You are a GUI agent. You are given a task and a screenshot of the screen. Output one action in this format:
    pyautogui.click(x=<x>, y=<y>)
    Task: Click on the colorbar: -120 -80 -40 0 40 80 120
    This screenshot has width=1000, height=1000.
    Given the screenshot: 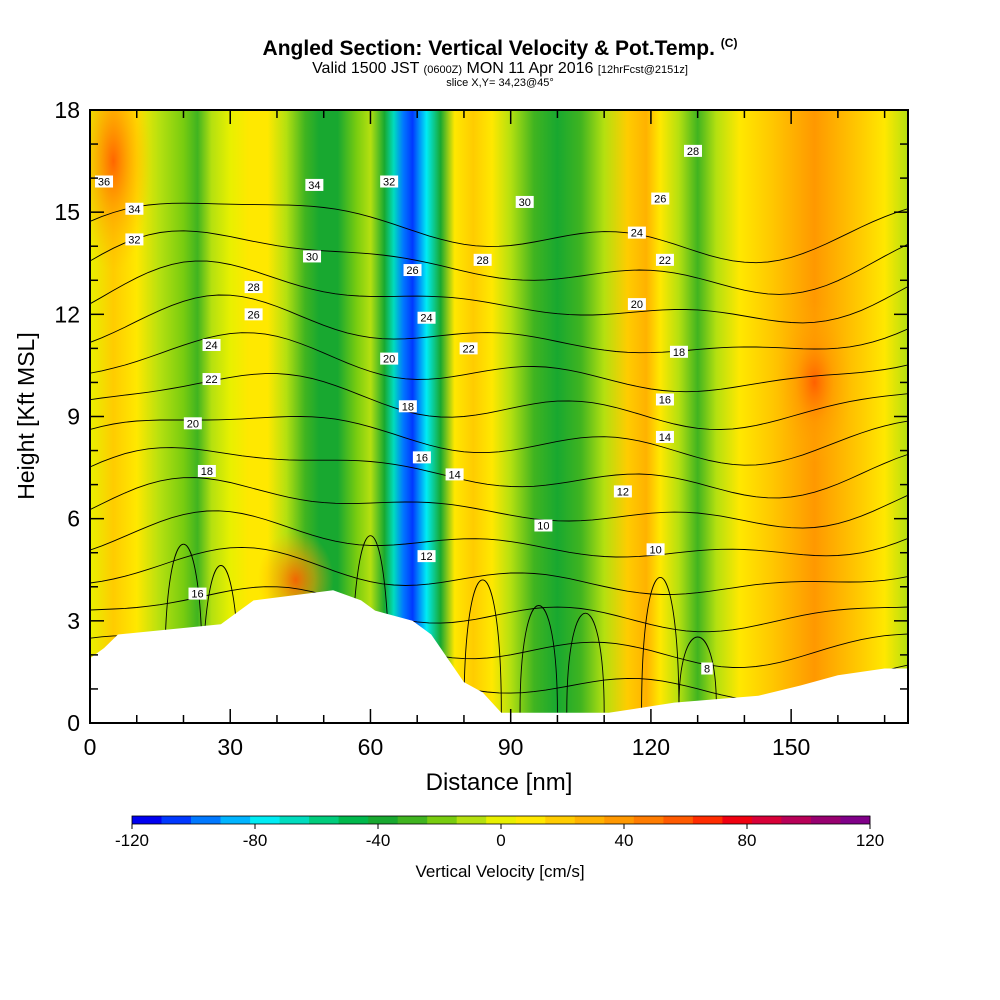 What is the action you would take?
    pyautogui.click(x=499, y=832)
    